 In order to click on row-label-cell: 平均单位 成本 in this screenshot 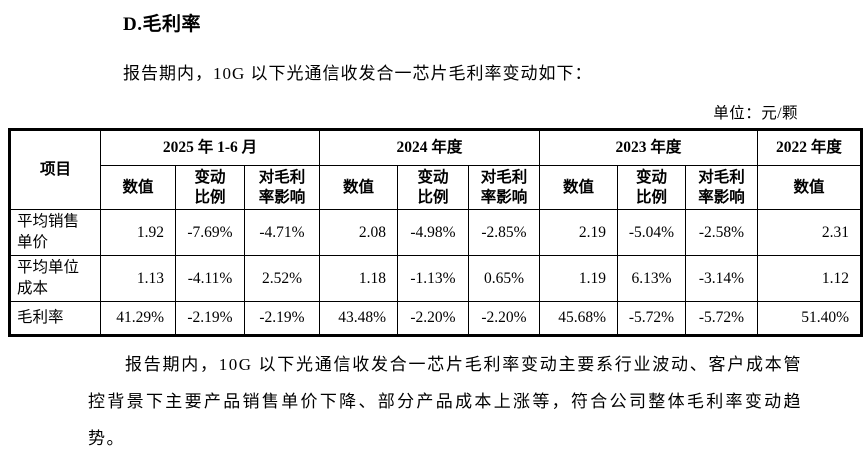, I will do `click(55, 278)`.